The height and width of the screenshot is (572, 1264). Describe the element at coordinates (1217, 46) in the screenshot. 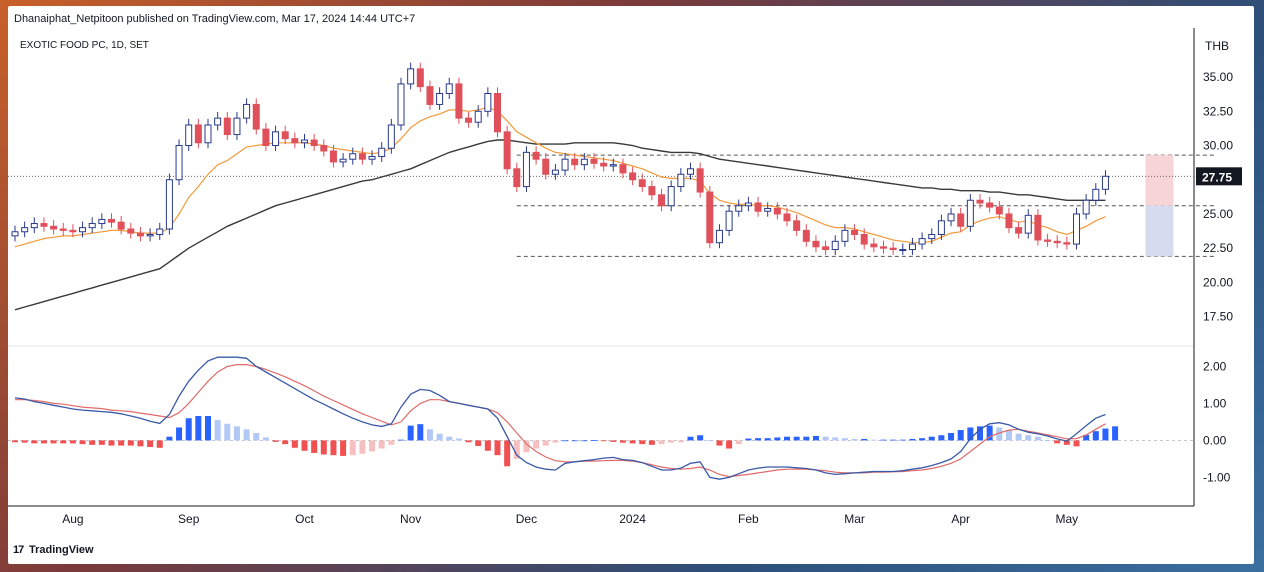

I see `currency-label: THB` at that location.